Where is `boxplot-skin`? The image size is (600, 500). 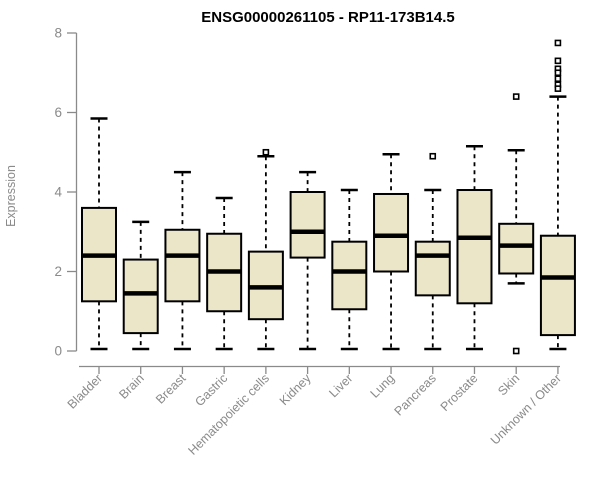
boxplot-skin is located at coordinates (516, 224).